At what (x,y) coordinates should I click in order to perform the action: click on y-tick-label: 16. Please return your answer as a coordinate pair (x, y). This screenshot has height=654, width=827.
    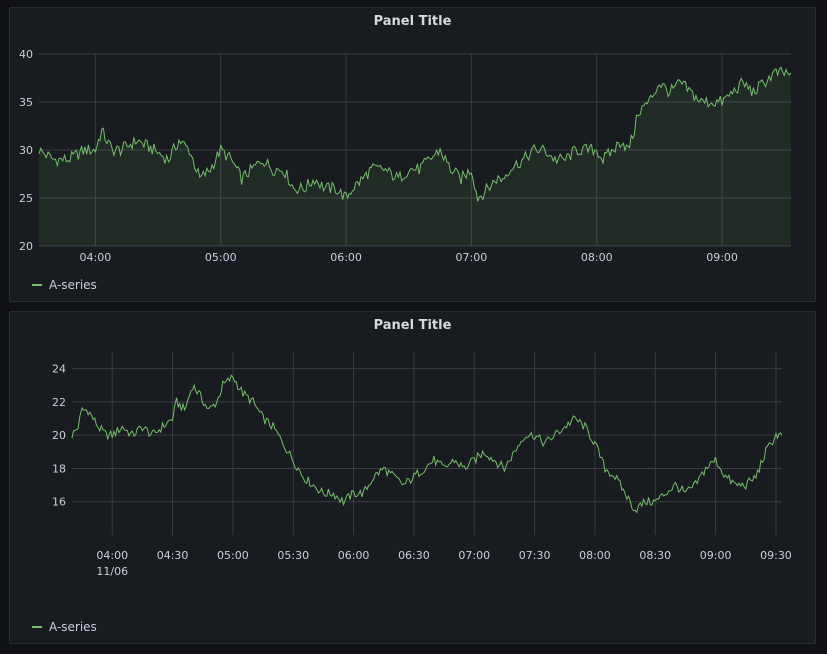
    Looking at the image, I should click on (59, 502).